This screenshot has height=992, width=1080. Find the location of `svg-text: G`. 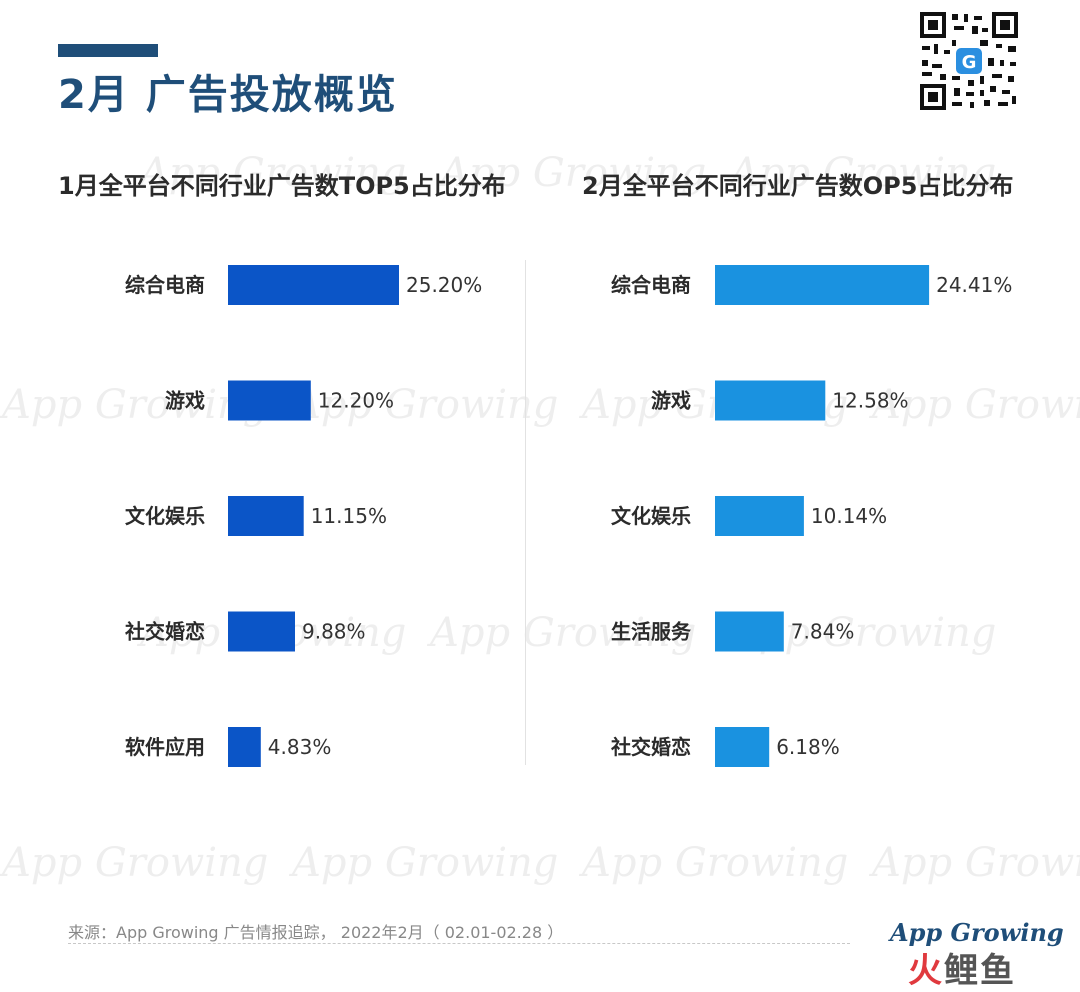

svg-text: G is located at coordinates (969, 62).